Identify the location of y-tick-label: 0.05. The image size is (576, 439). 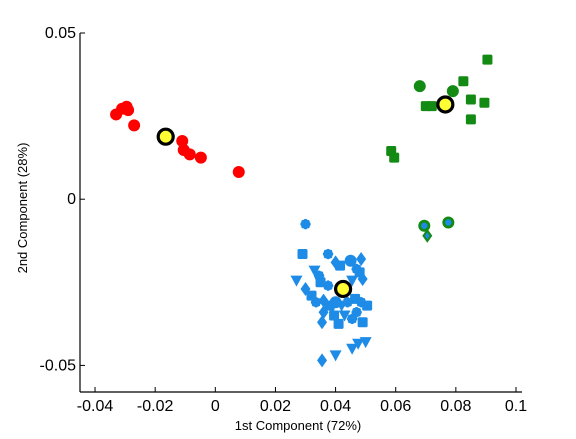
(60, 33).